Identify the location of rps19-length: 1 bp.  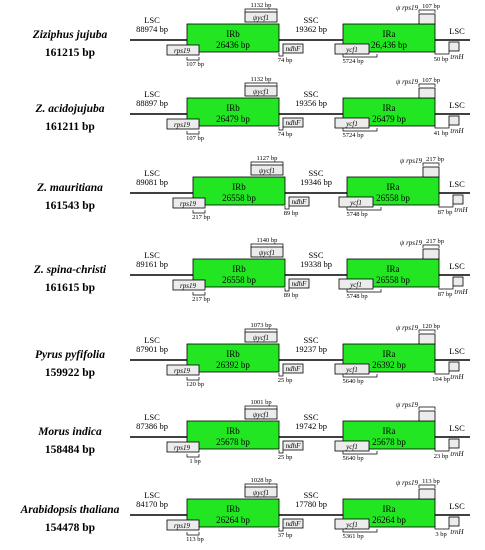
(194, 461).